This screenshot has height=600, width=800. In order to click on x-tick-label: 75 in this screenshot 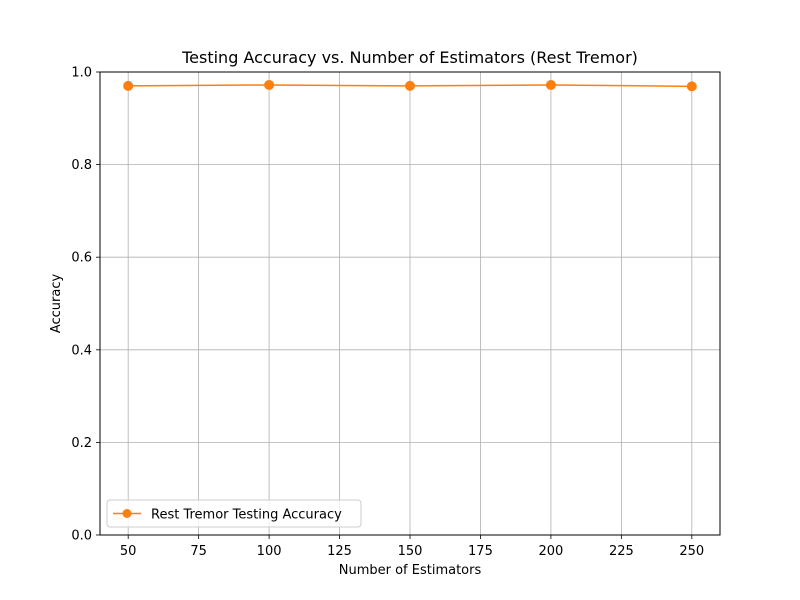, I will do `click(198, 551)`.